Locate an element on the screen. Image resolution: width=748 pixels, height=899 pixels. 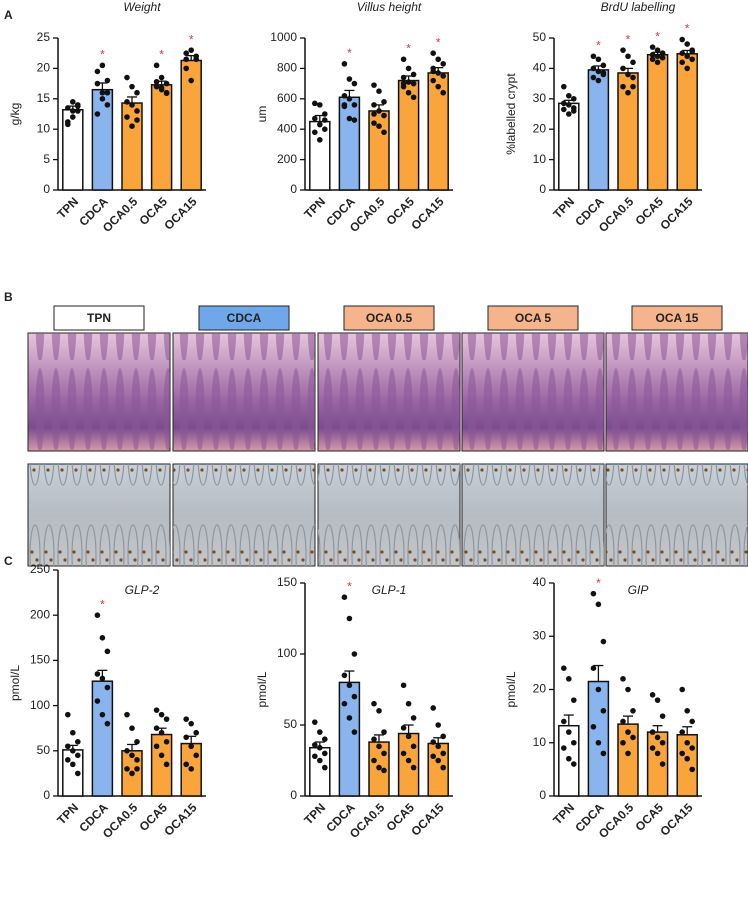
y-tick-label: 200 is located at coordinates (287, 159).